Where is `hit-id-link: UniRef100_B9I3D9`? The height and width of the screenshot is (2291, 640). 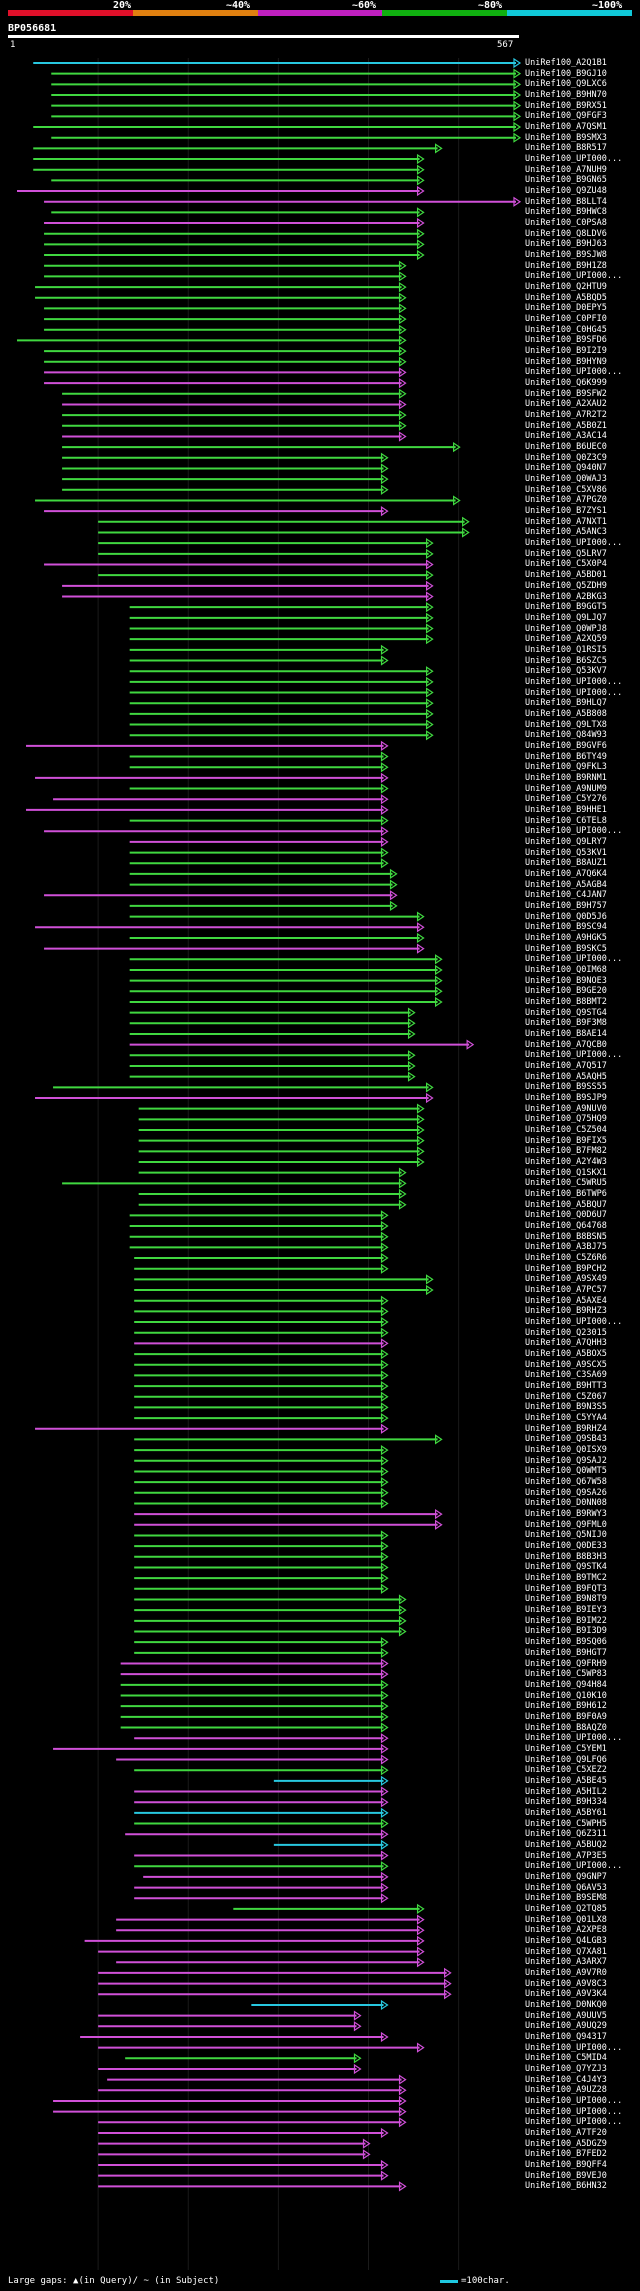 hit-id-link: UniRef100_B9I3D9 is located at coordinates (566, 1631).